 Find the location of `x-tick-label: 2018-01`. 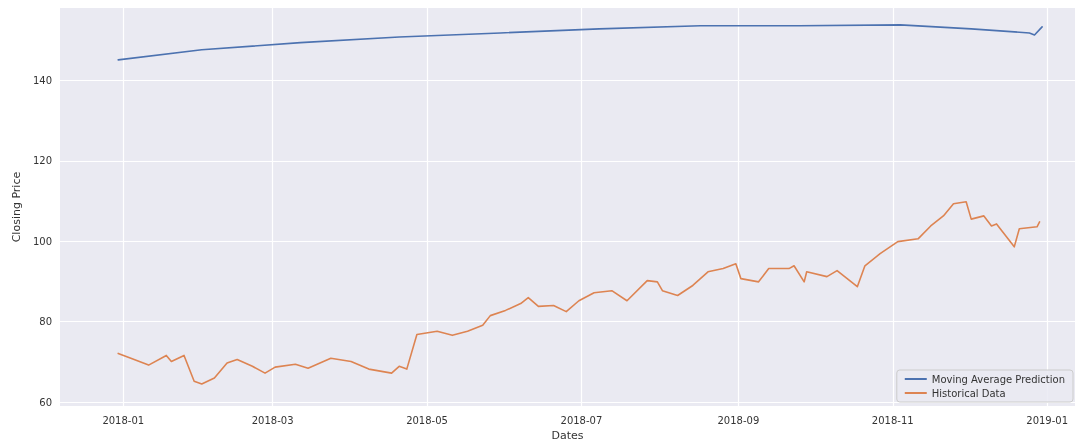

x-tick-label: 2018-01 is located at coordinates (123, 420).